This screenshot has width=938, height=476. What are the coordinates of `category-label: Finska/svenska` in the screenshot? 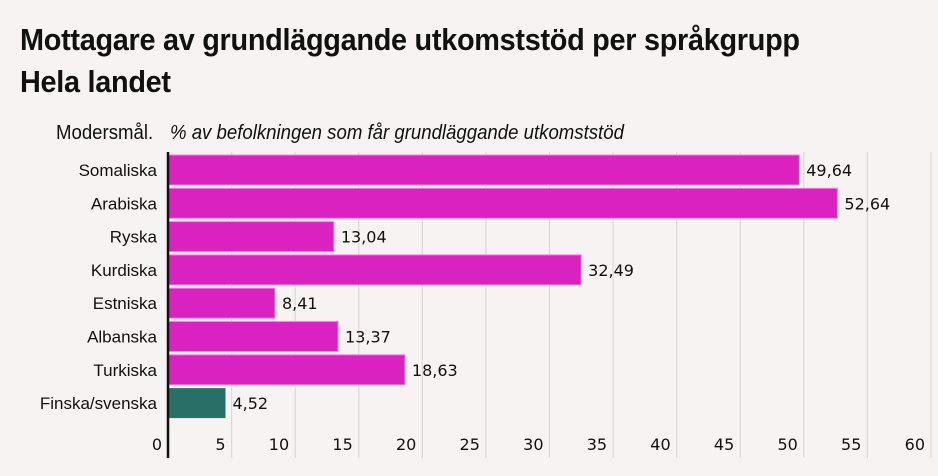 It's located at (99, 403).